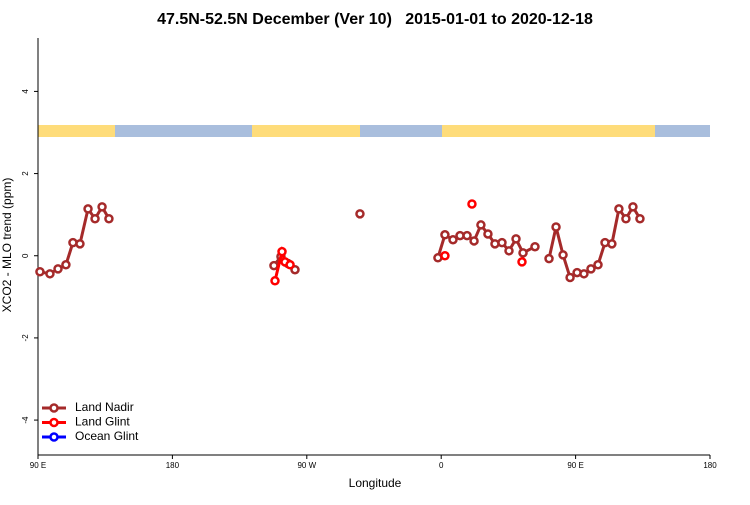 The image size is (750, 505). Describe the element at coordinates (25, 255) in the screenshot. I see `y-tick-label: 0` at that location.